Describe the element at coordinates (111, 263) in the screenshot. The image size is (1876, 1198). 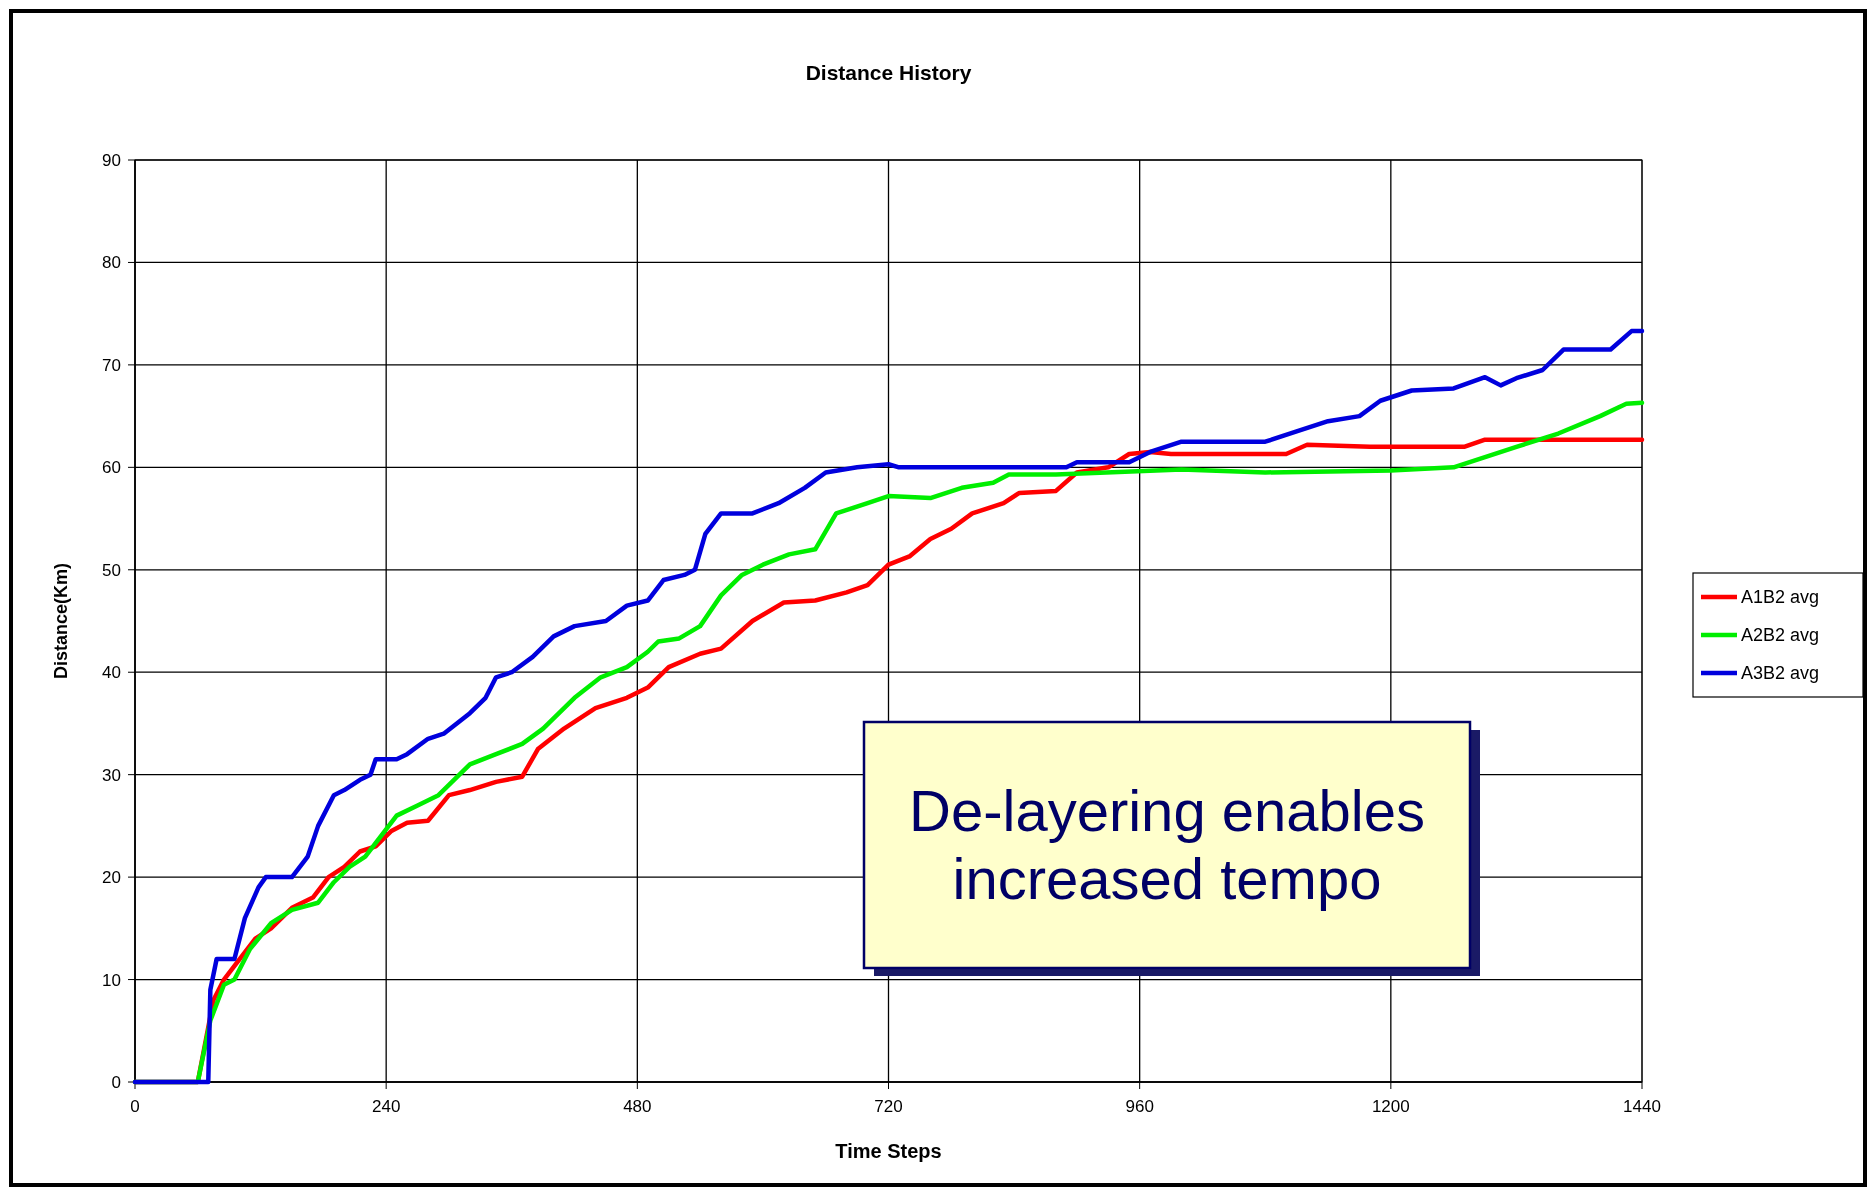
I see `y-tick-label: 80` at that location.